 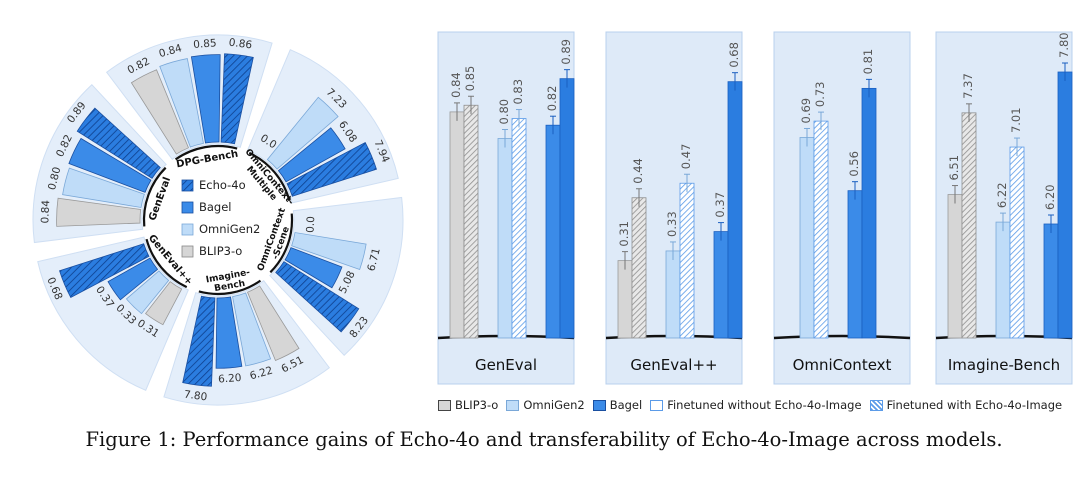 I want to click on bar-label-geneval-bagel-ft: 0.89, so click(x=566, y=52).